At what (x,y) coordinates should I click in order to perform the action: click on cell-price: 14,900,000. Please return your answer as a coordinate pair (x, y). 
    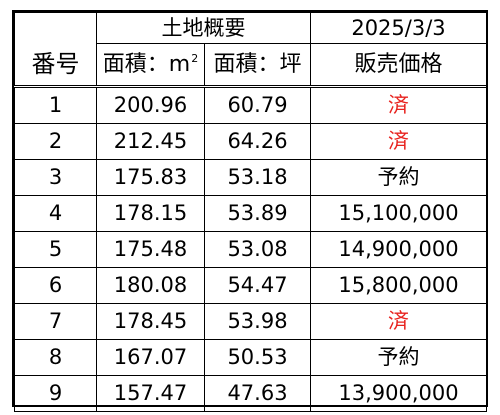
    Looking at the image, I should click on (398, 249).